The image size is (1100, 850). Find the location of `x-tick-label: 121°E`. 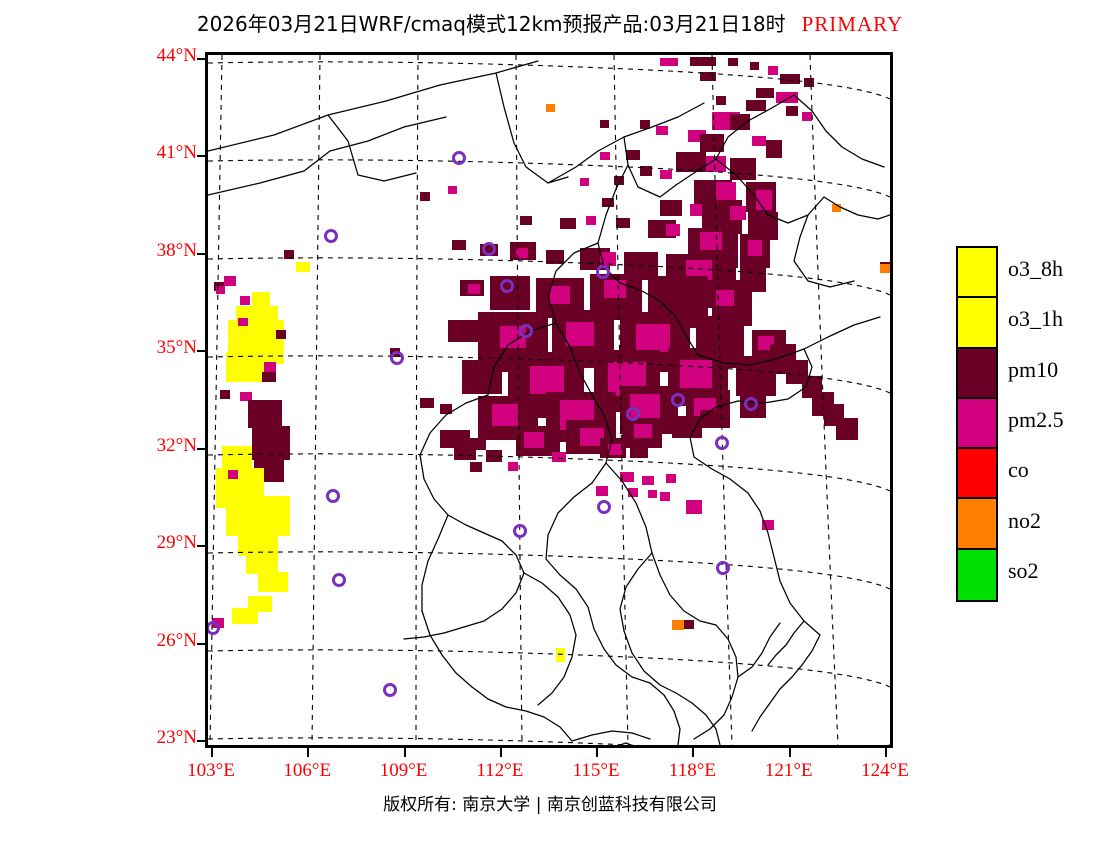

x-tick-label: 121°E is located at coordinates (788, 770).